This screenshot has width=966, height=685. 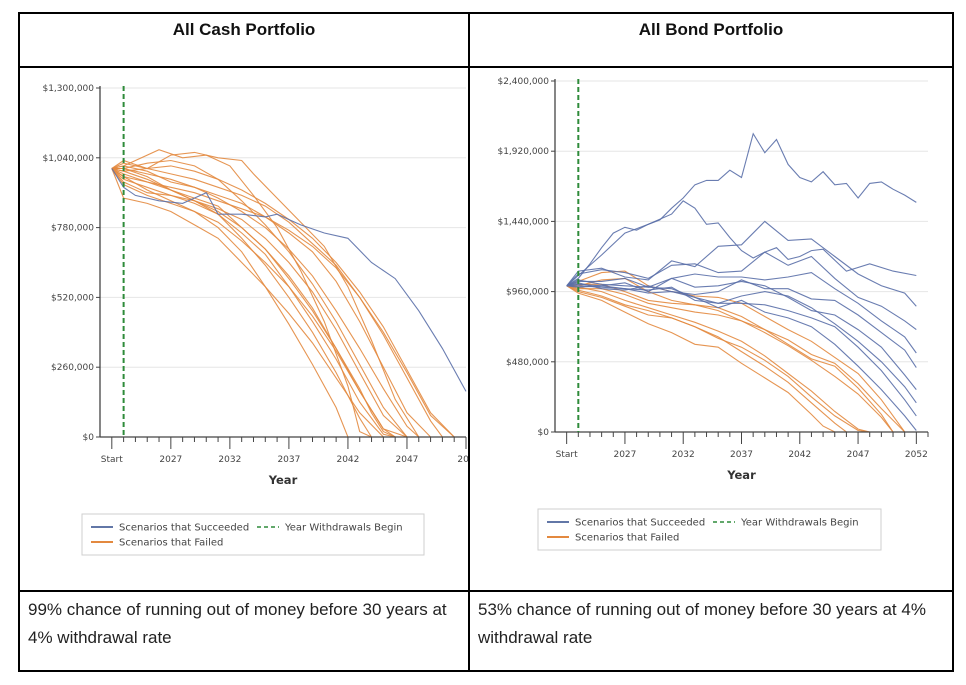 What do you see at coordinates (527, 363) in the screenshot?
I see `y-tick-label: $480,000` at bounding box center [527, 363].